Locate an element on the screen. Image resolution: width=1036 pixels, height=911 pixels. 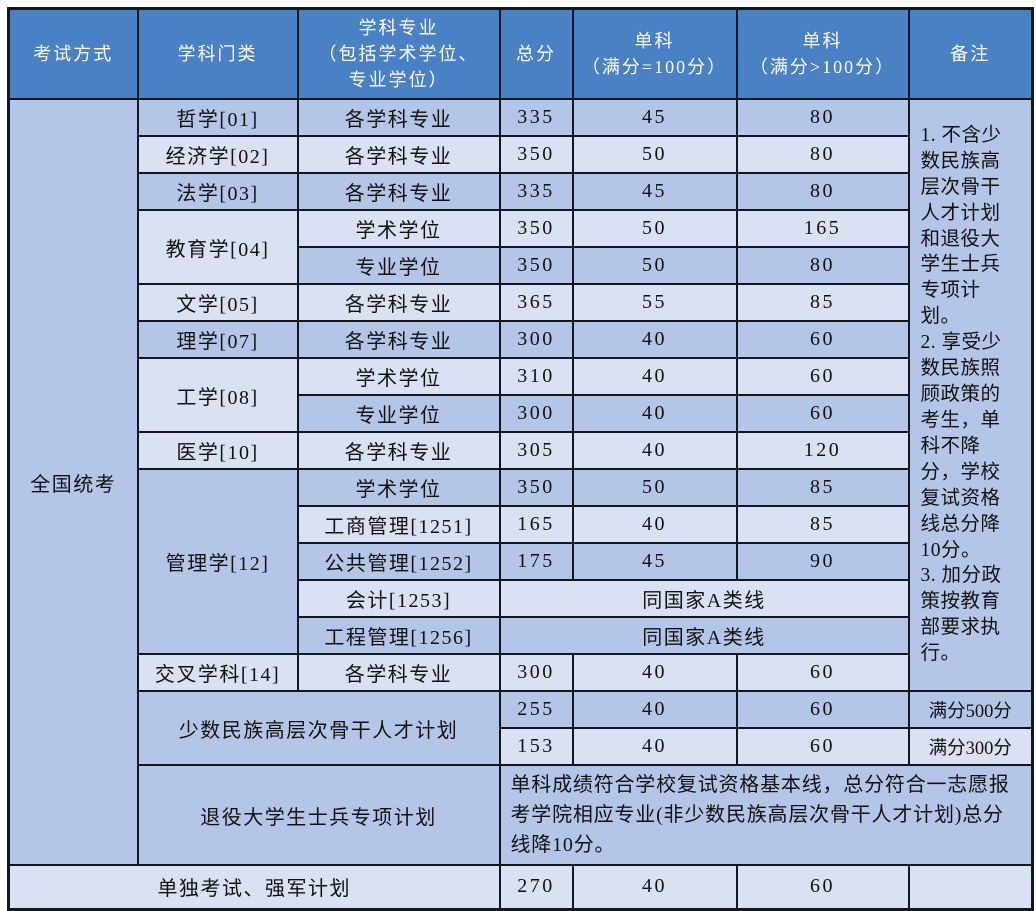
table-row: 工学[08] 学术学位 310 40 60 is located at coordinates (521, 395).